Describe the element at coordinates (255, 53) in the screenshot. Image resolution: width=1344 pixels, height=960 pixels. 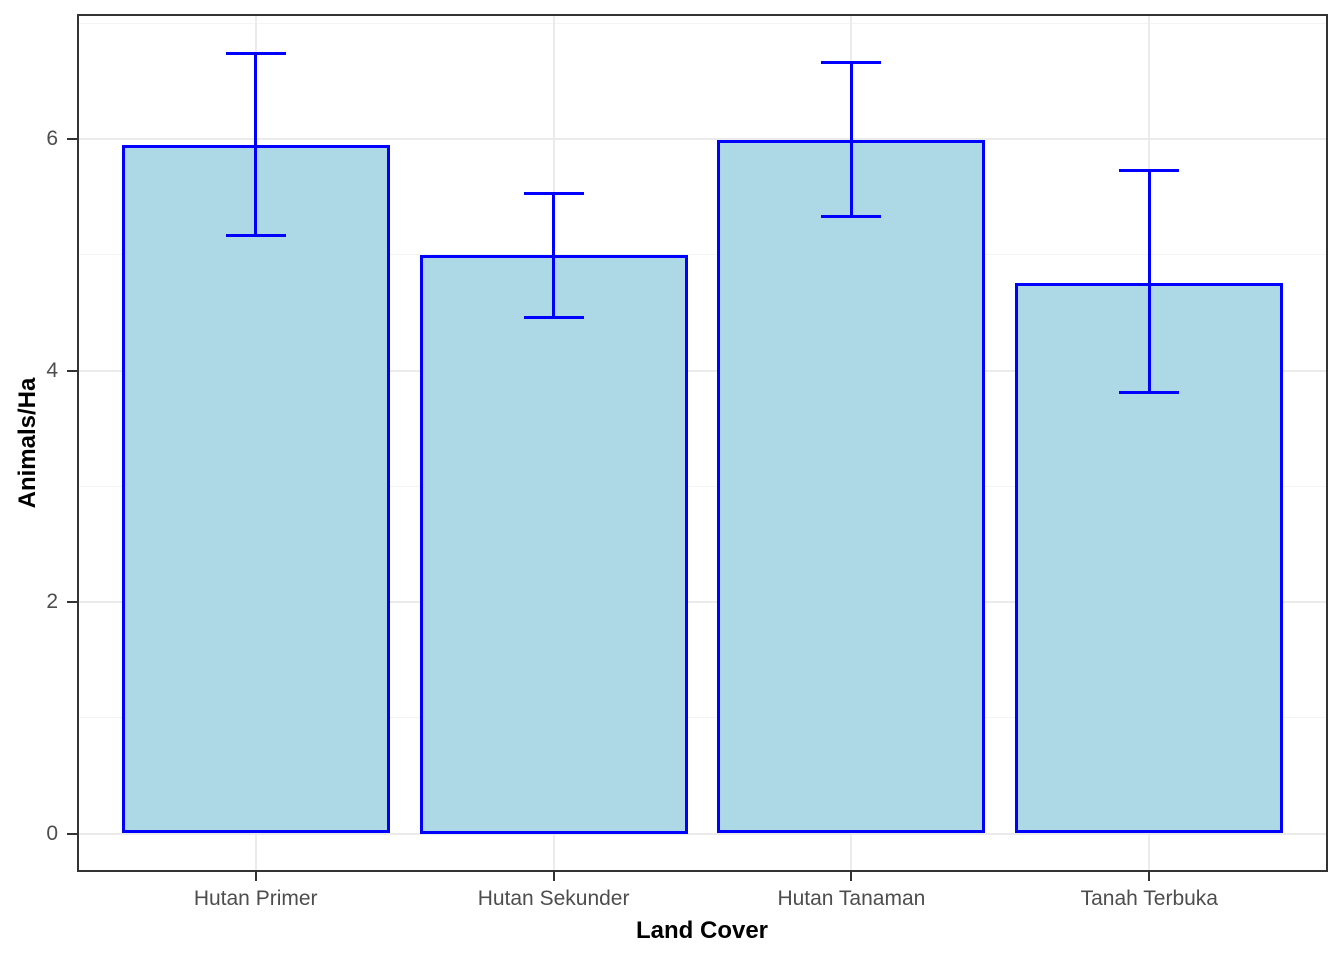
I see `error-bar-cap-upper-hutan-primer` at that location.